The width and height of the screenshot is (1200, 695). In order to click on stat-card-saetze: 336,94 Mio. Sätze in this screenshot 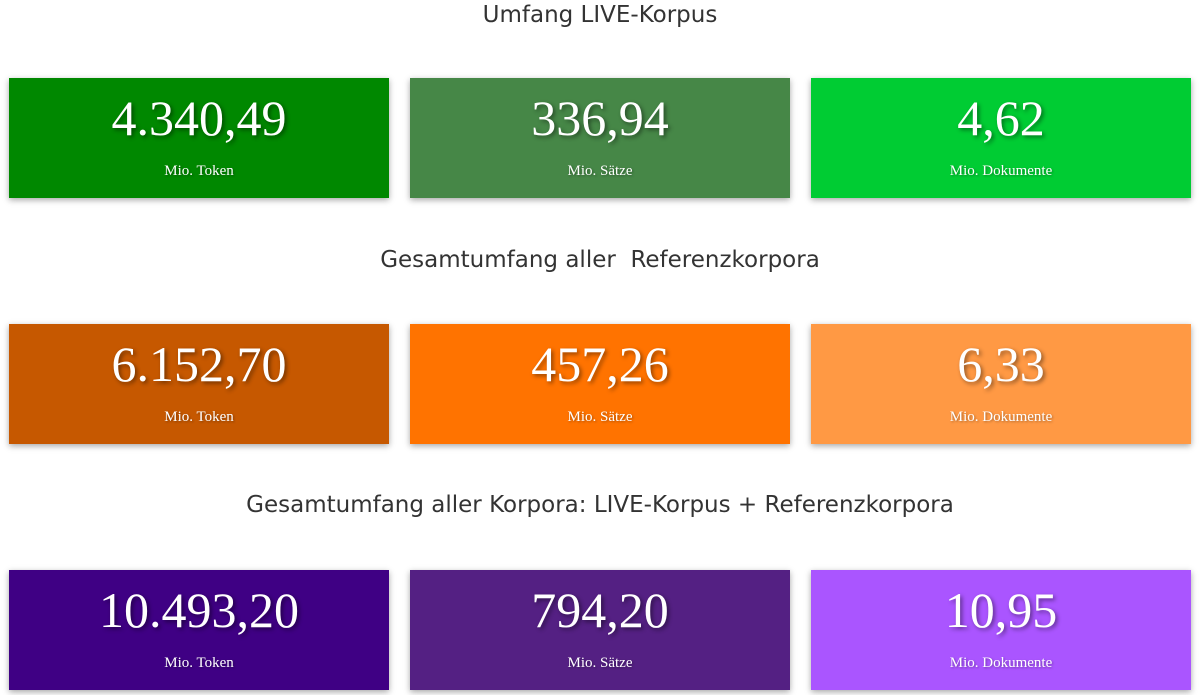, I will do `click(600, 138)`.